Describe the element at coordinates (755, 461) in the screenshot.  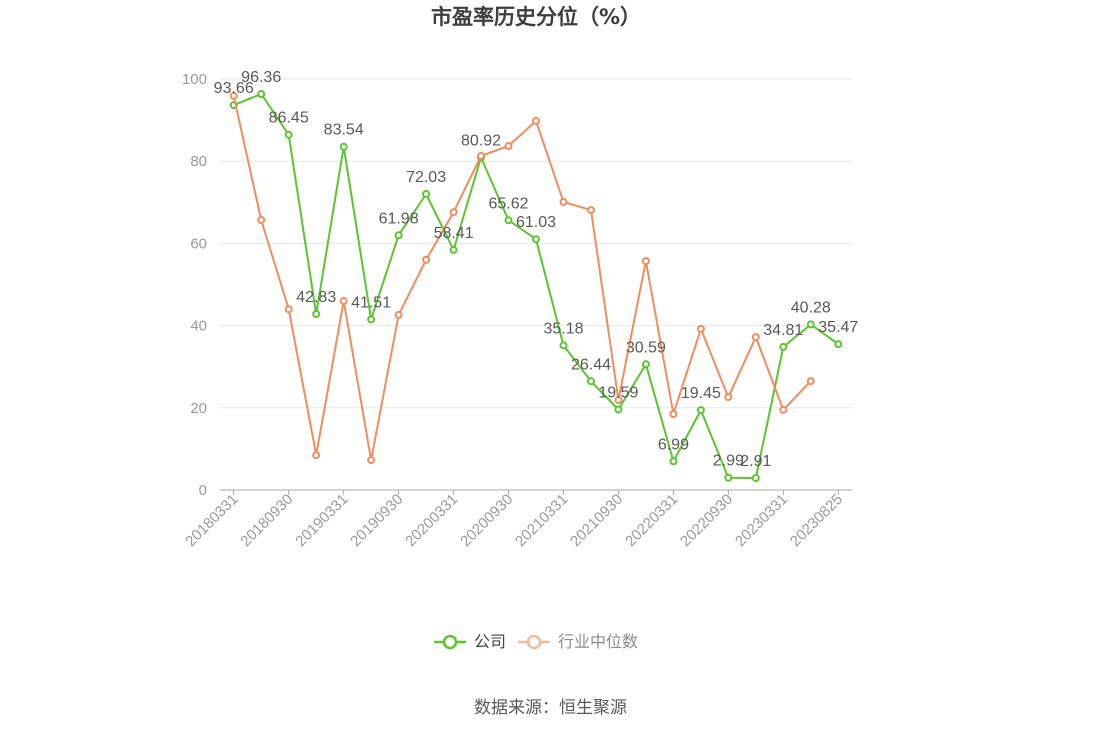
I see `company-value-label: 2.91` at that location.